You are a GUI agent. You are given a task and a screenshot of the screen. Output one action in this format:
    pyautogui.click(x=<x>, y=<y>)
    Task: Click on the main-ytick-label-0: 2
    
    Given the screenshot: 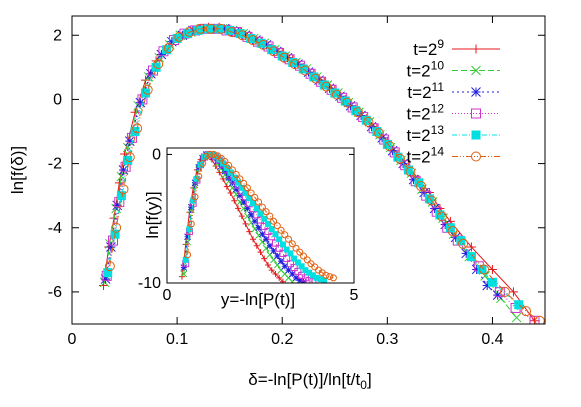 What is the action you would take?
    pyautogui.click(x=57, y=35)
    